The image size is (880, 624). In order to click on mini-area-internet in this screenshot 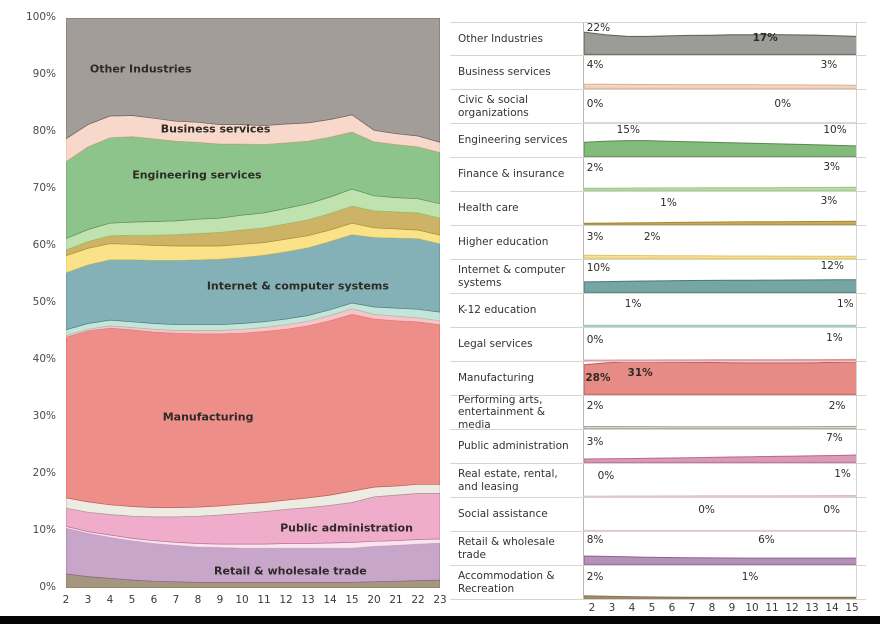, I will do `click(720, 286)`.